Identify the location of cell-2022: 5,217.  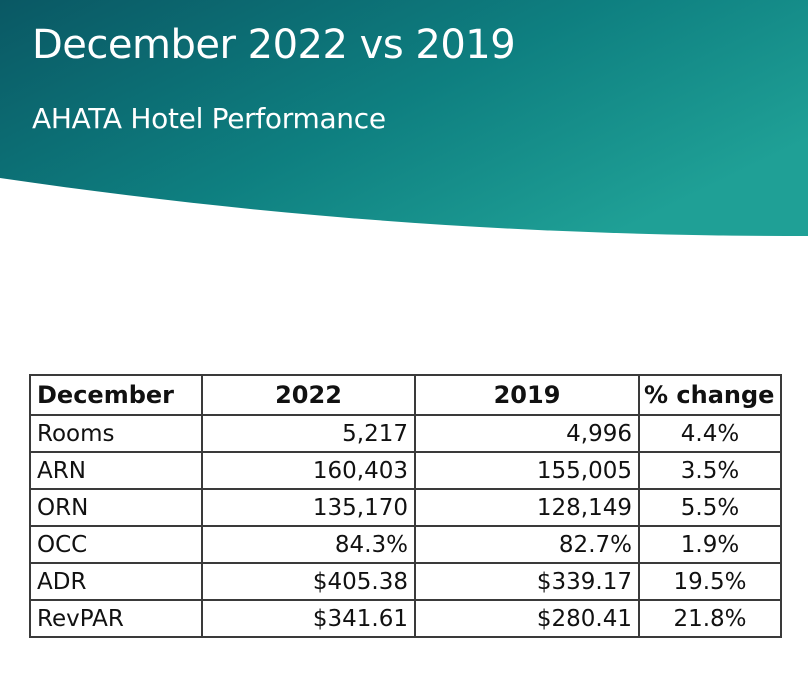
(308, 433).